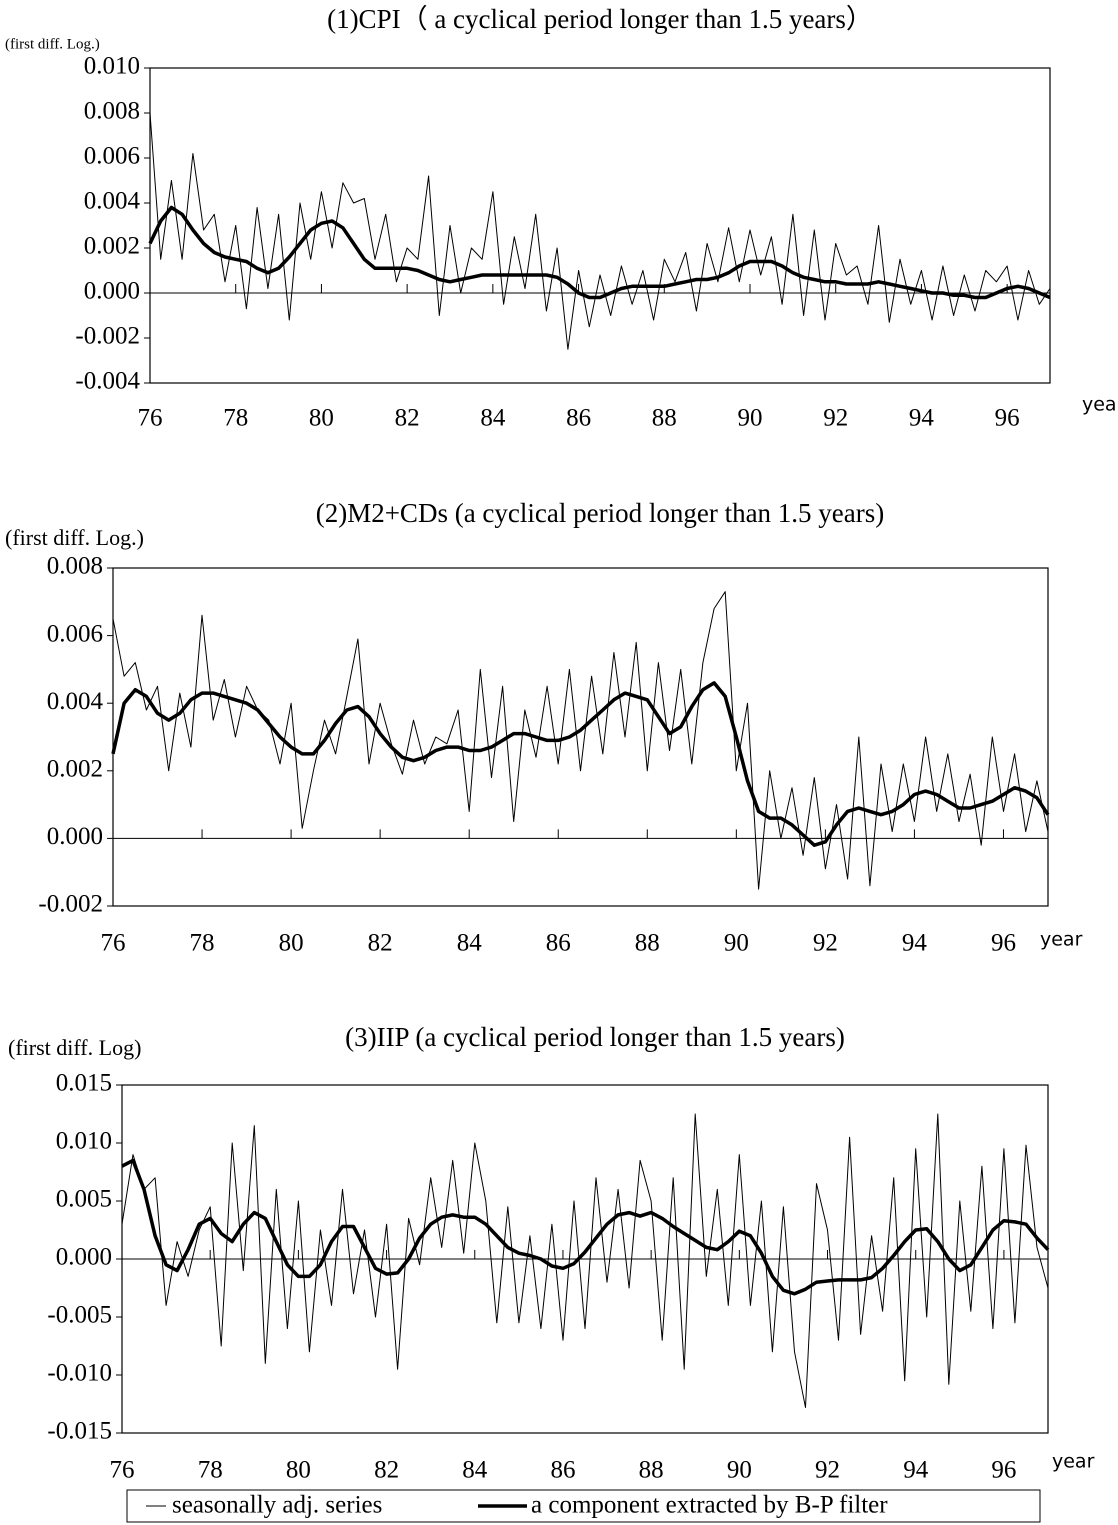  I want to click on legend-box, so click(583, 1506).